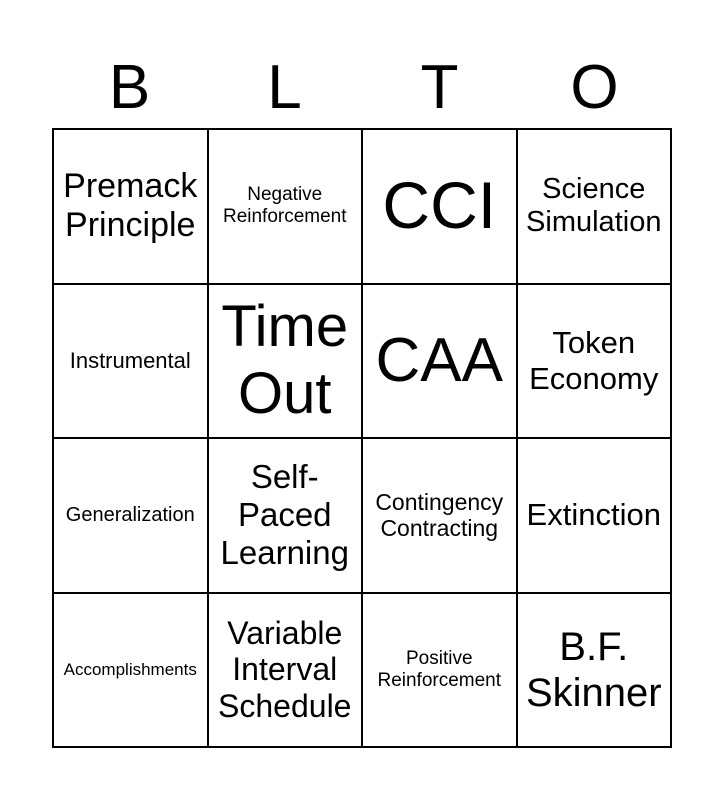 Image resolution: width=723 pixels, height=800 pixels. I want to click on header-letter-t: T, so click(439, 87).